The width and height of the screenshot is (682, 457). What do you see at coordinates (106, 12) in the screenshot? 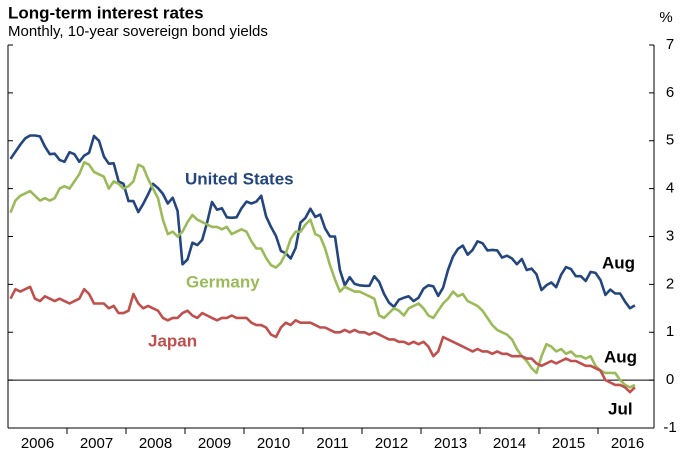
I see `chart-title: Long-term interest rates` at bounding box center [106, 12].